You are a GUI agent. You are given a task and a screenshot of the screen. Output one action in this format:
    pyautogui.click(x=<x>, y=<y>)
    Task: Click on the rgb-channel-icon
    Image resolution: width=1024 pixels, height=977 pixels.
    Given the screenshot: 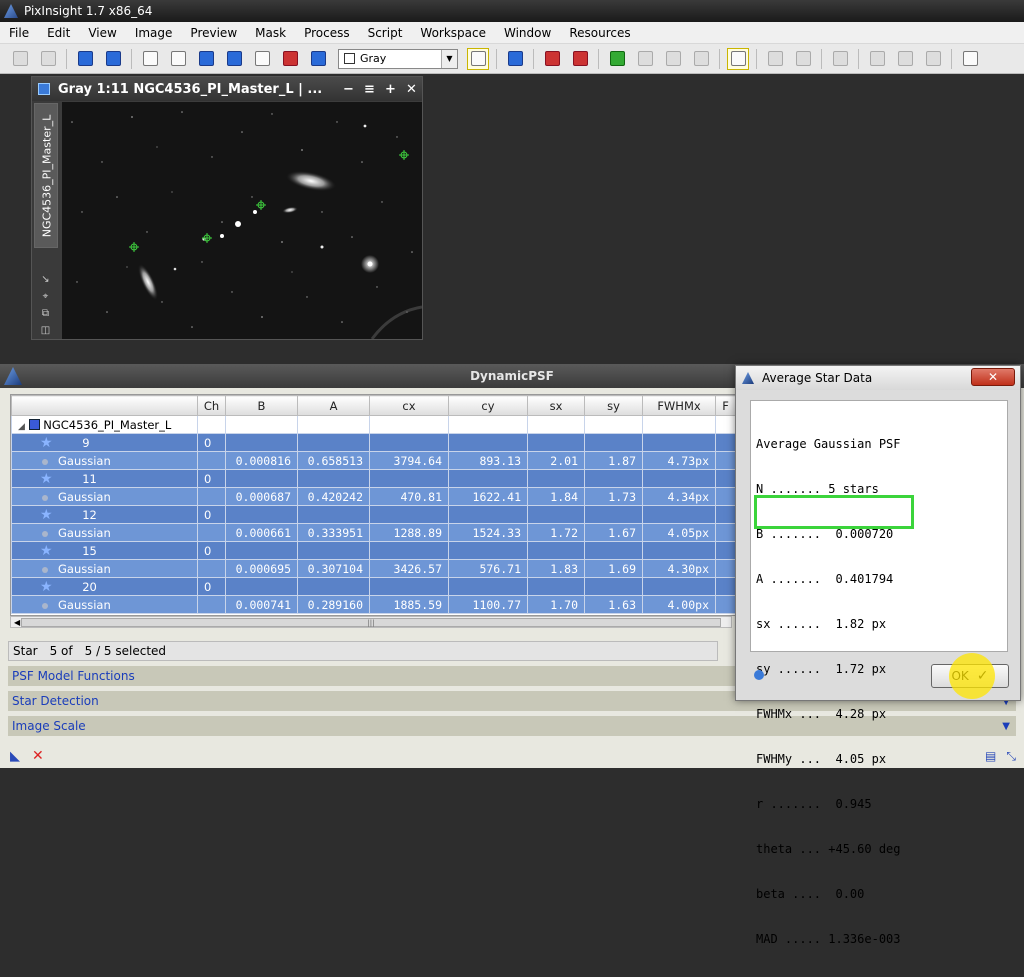 What is the action you would take?
    pyautogui.click(x=478, y=58)
    